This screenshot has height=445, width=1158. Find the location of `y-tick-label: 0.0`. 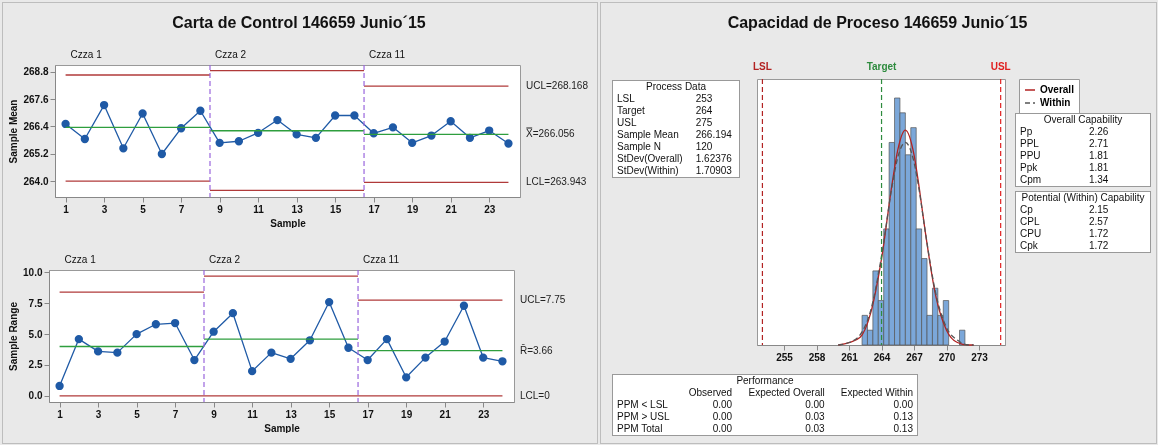

y-tick-label: 0.0 is located at coordinates (35, 396).